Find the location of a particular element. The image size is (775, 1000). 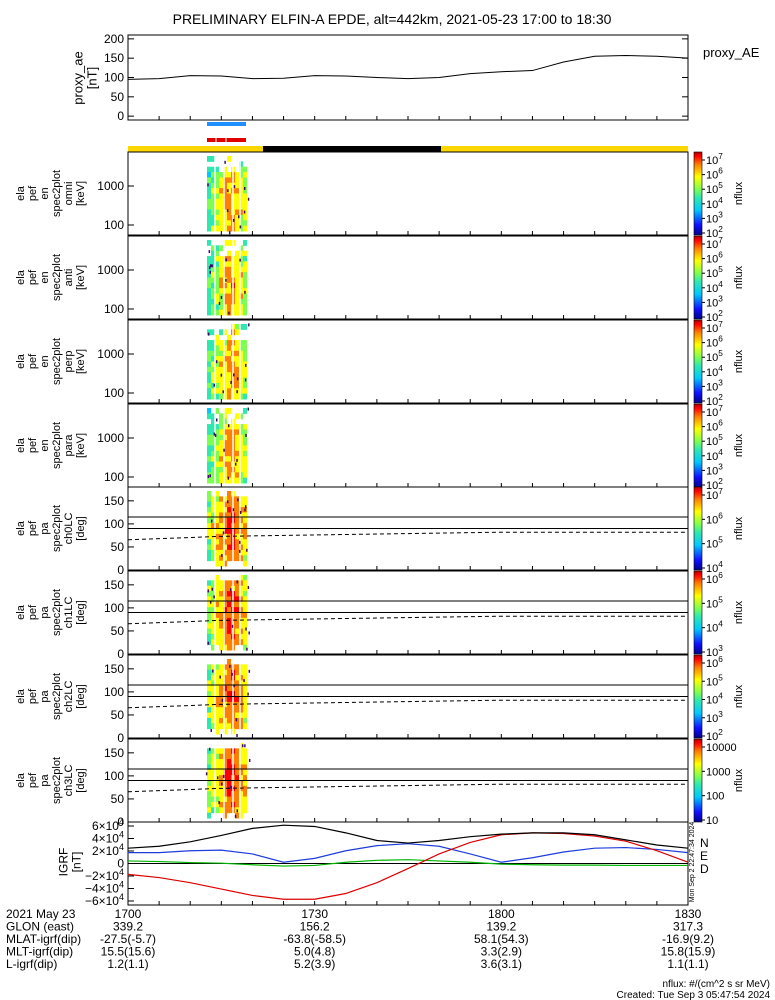

footer-value: 339.2 is located at coordinates (128, 927).